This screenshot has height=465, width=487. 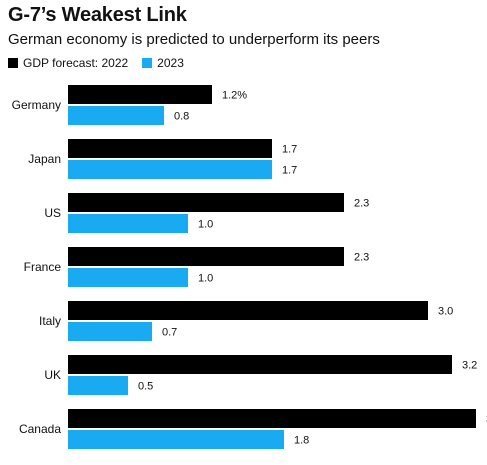 What do you see at coordinates (253, 429) in the screenshot?
I see `bar-group-canada: Canada3.41.8` at bounding box center [253, 429].